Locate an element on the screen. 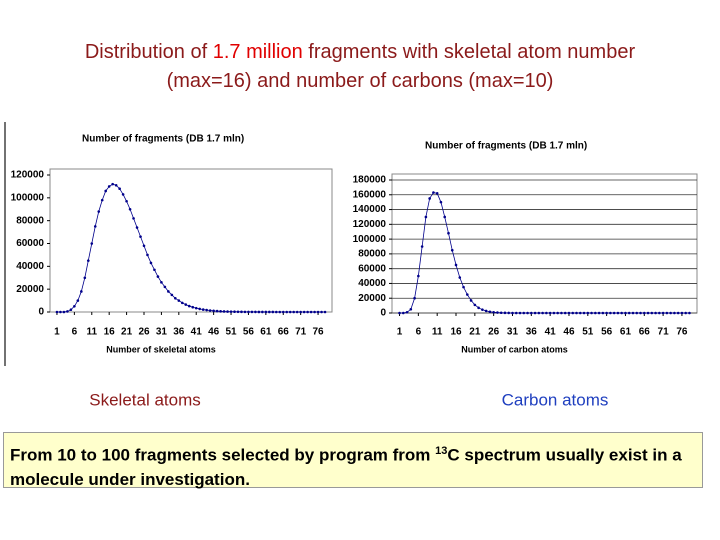  y-tick-label: 0 is located at coordinates (383, 313).